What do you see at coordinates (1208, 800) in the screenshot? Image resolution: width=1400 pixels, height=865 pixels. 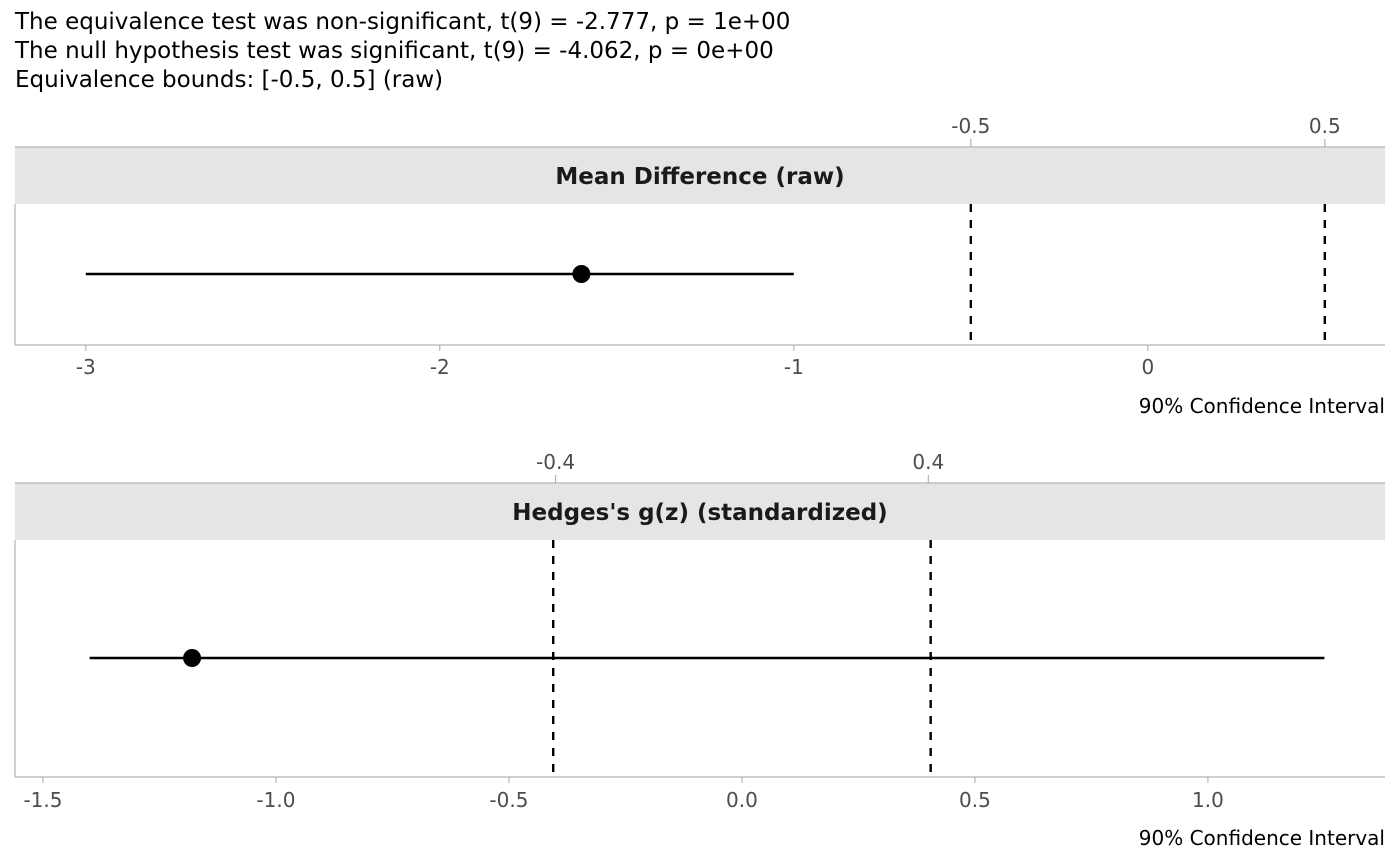 I see `x-tick-label: 1.0` at bounding box center [1208, 800].